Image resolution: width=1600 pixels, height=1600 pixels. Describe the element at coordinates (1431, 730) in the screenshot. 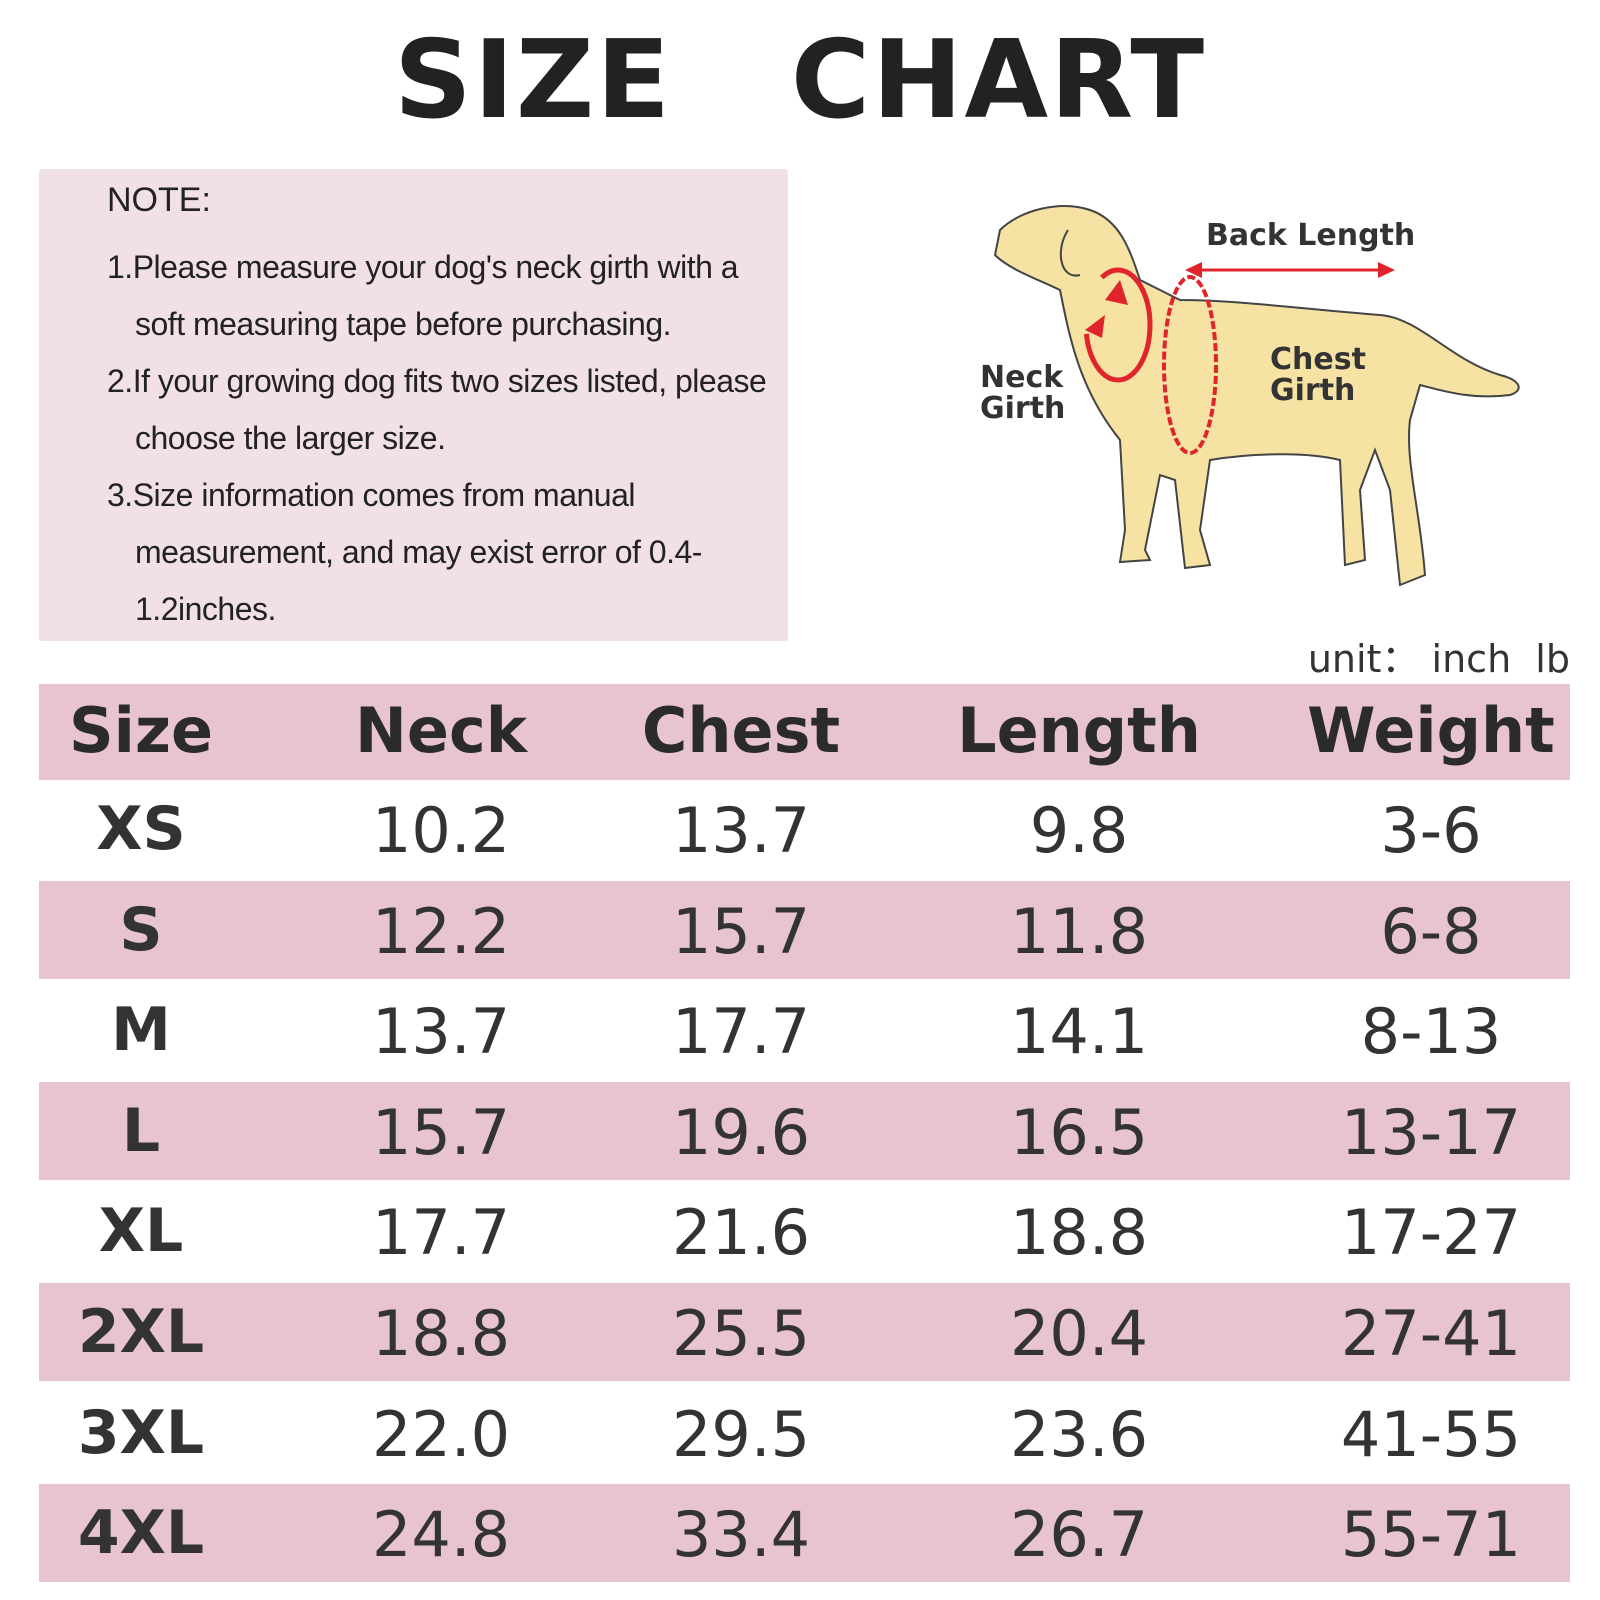

I see `header-cell: Weight` at that location.